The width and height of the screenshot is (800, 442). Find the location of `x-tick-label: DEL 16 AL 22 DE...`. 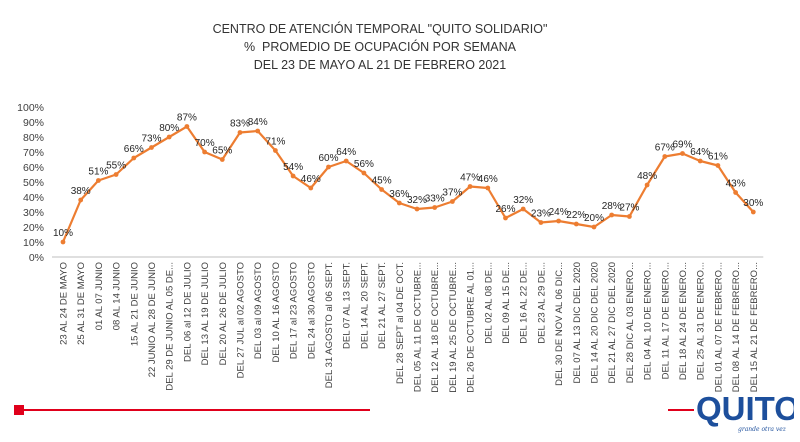

x-tick-label: DEL 16 AL 22 DE... is located at coordinates (524, 303).